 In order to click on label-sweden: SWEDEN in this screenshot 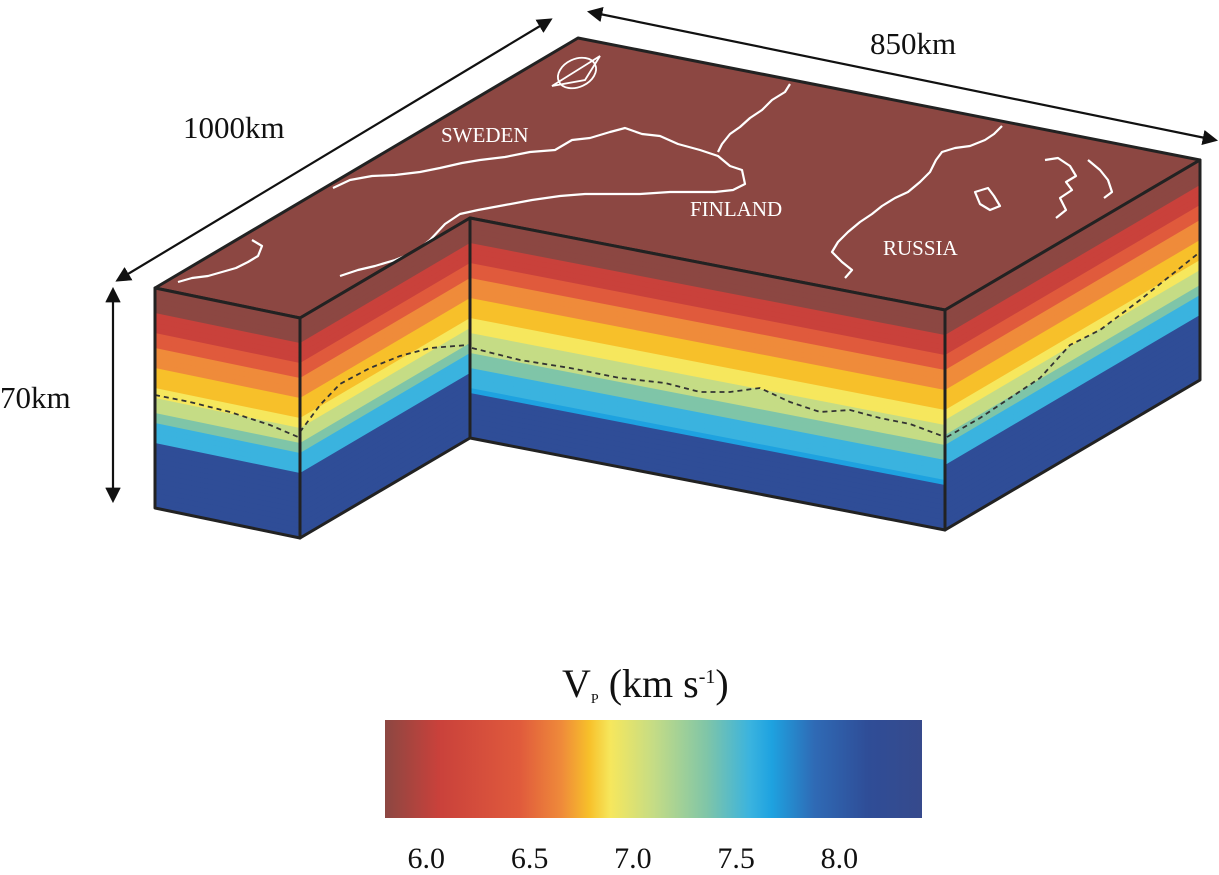, I will do `click(485, 135)`.